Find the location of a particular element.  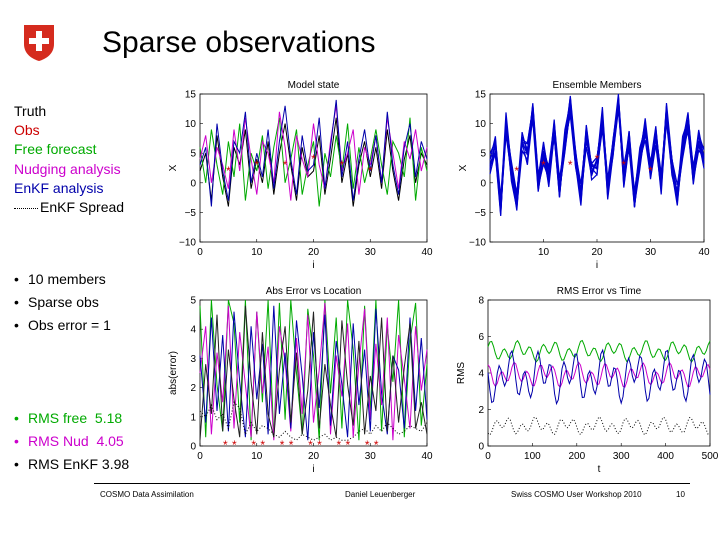

rms-nud-value: 4.05 is located at coordinates (110, 441).